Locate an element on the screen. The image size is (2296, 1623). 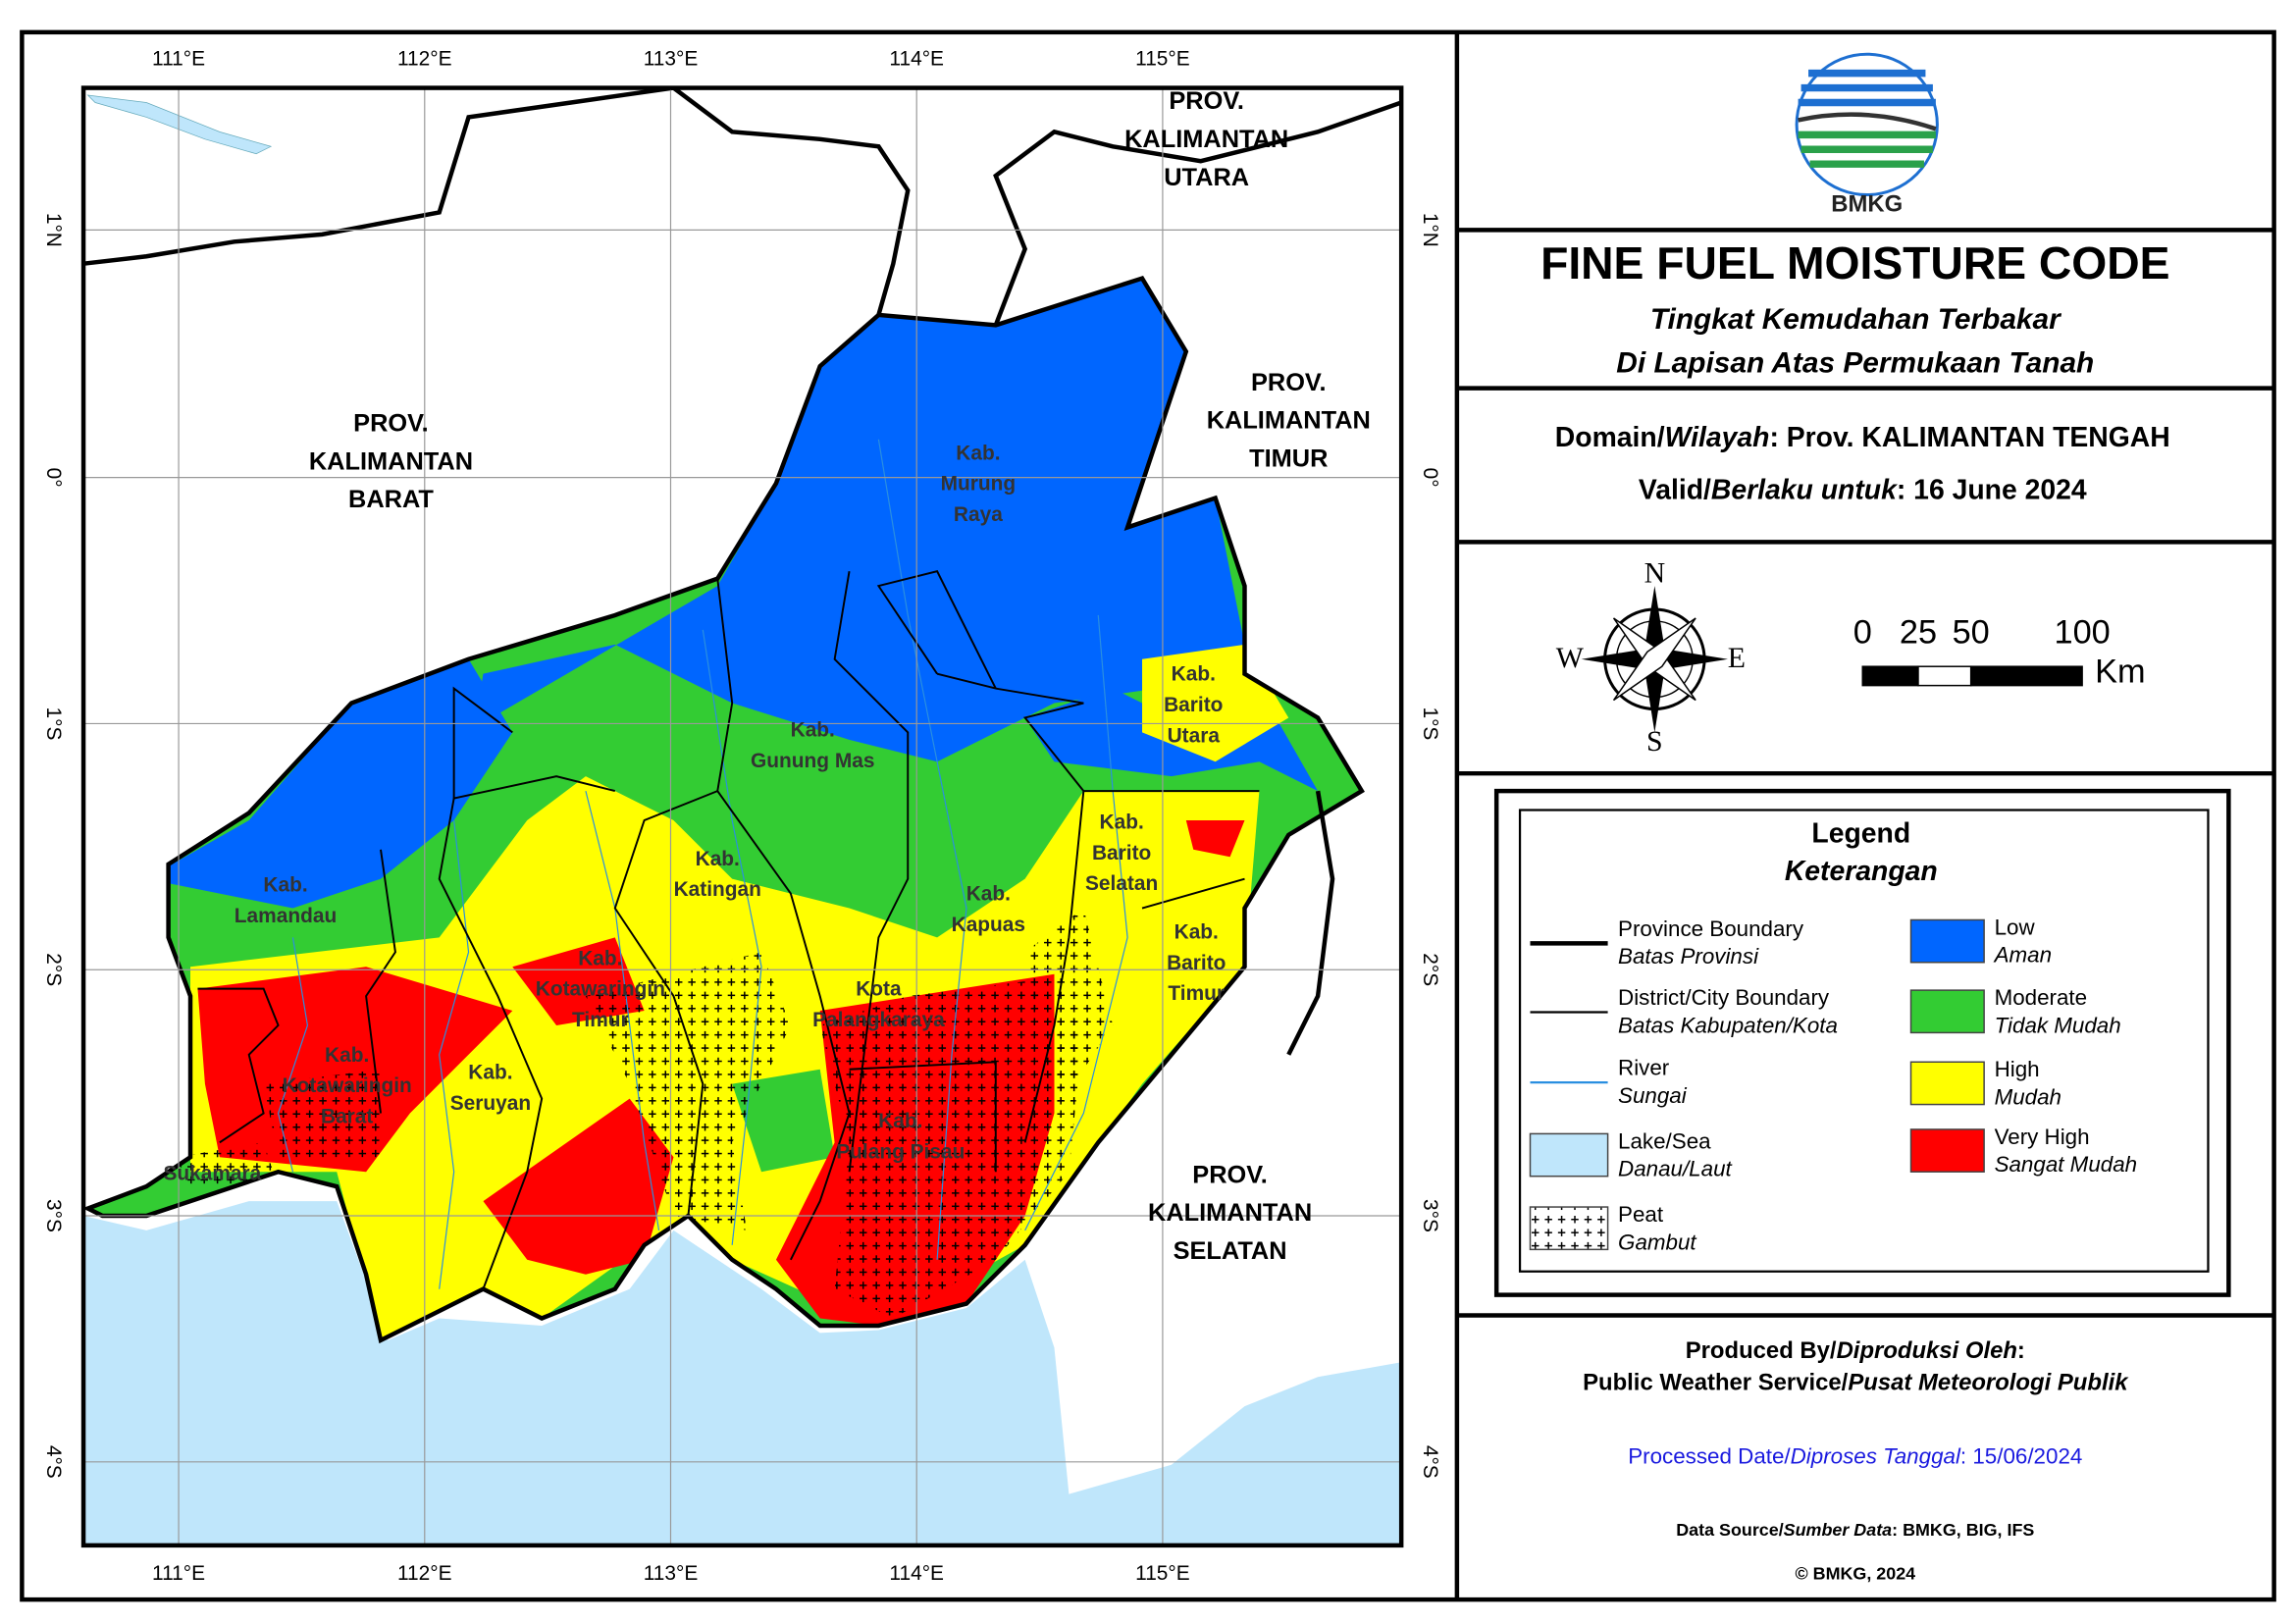
produced-by: Produced By/Diproduksi Oleh: is located at coordinates (1855, 1350).